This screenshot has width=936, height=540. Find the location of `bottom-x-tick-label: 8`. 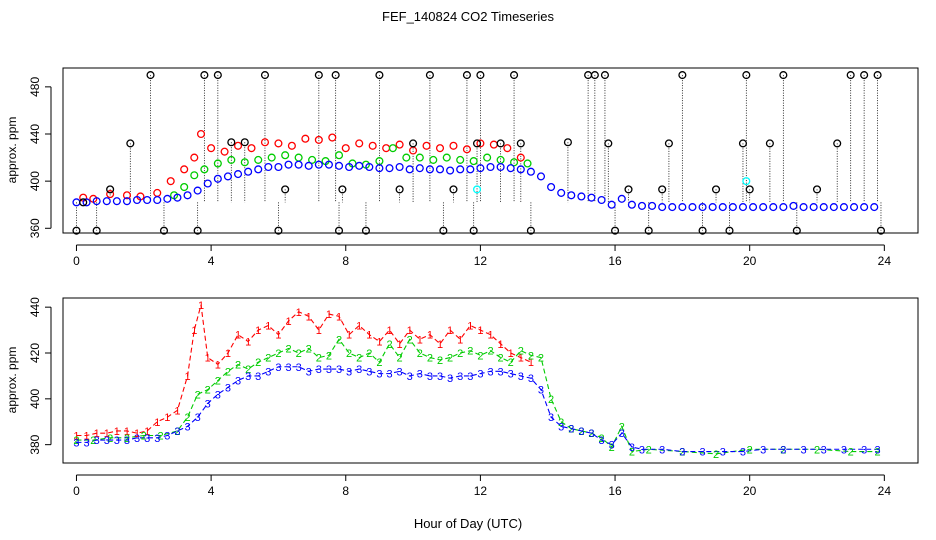

bottom-x-tick-label: 8 is located at coordinates (345, 491).